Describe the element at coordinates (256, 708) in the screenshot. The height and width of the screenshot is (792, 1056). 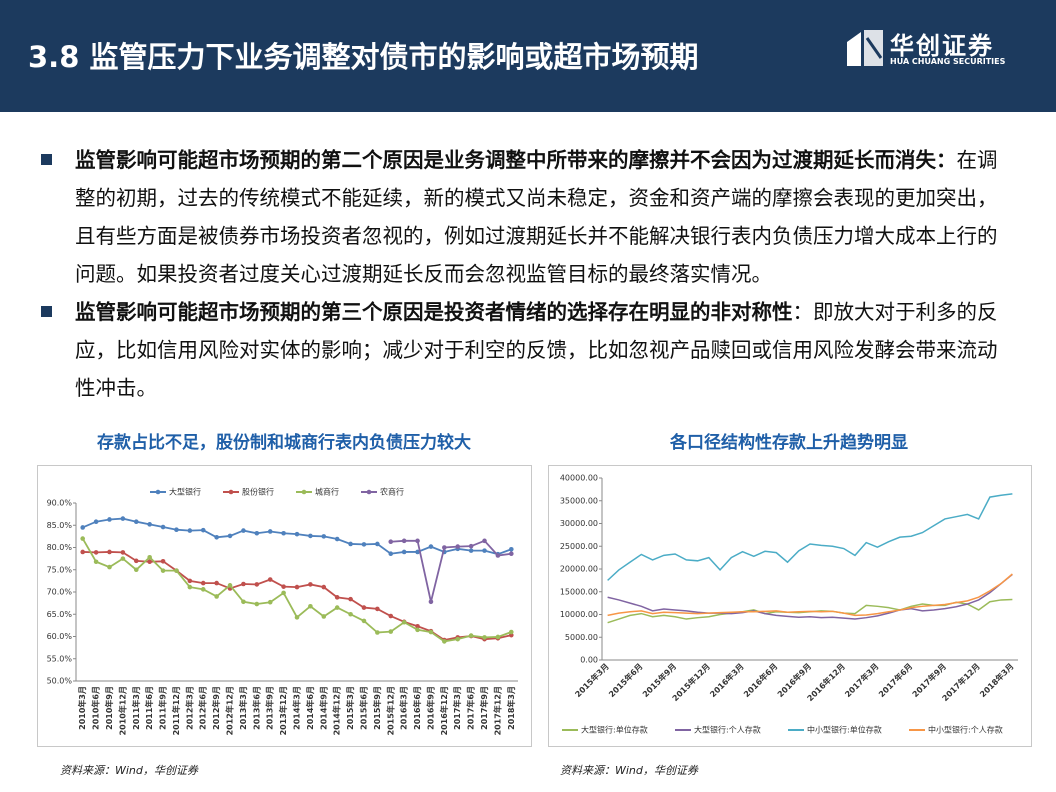
I see `x-tick-label: 2013年6月` at that location.